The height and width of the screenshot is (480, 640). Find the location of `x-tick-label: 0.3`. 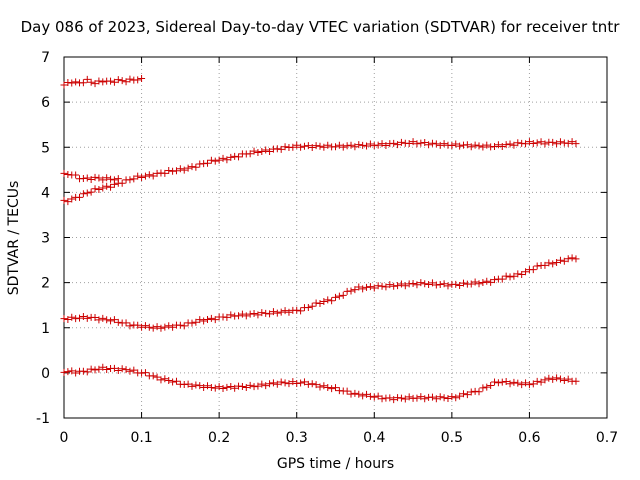

x-tick-label: 0.3 is located at coordinates (297, 438).